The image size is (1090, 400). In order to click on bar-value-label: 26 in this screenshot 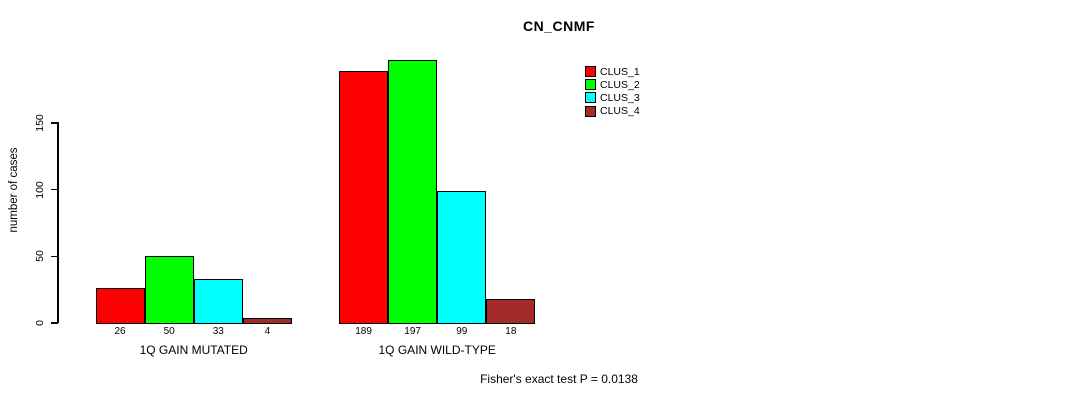, I will do `click(120, 331)`.